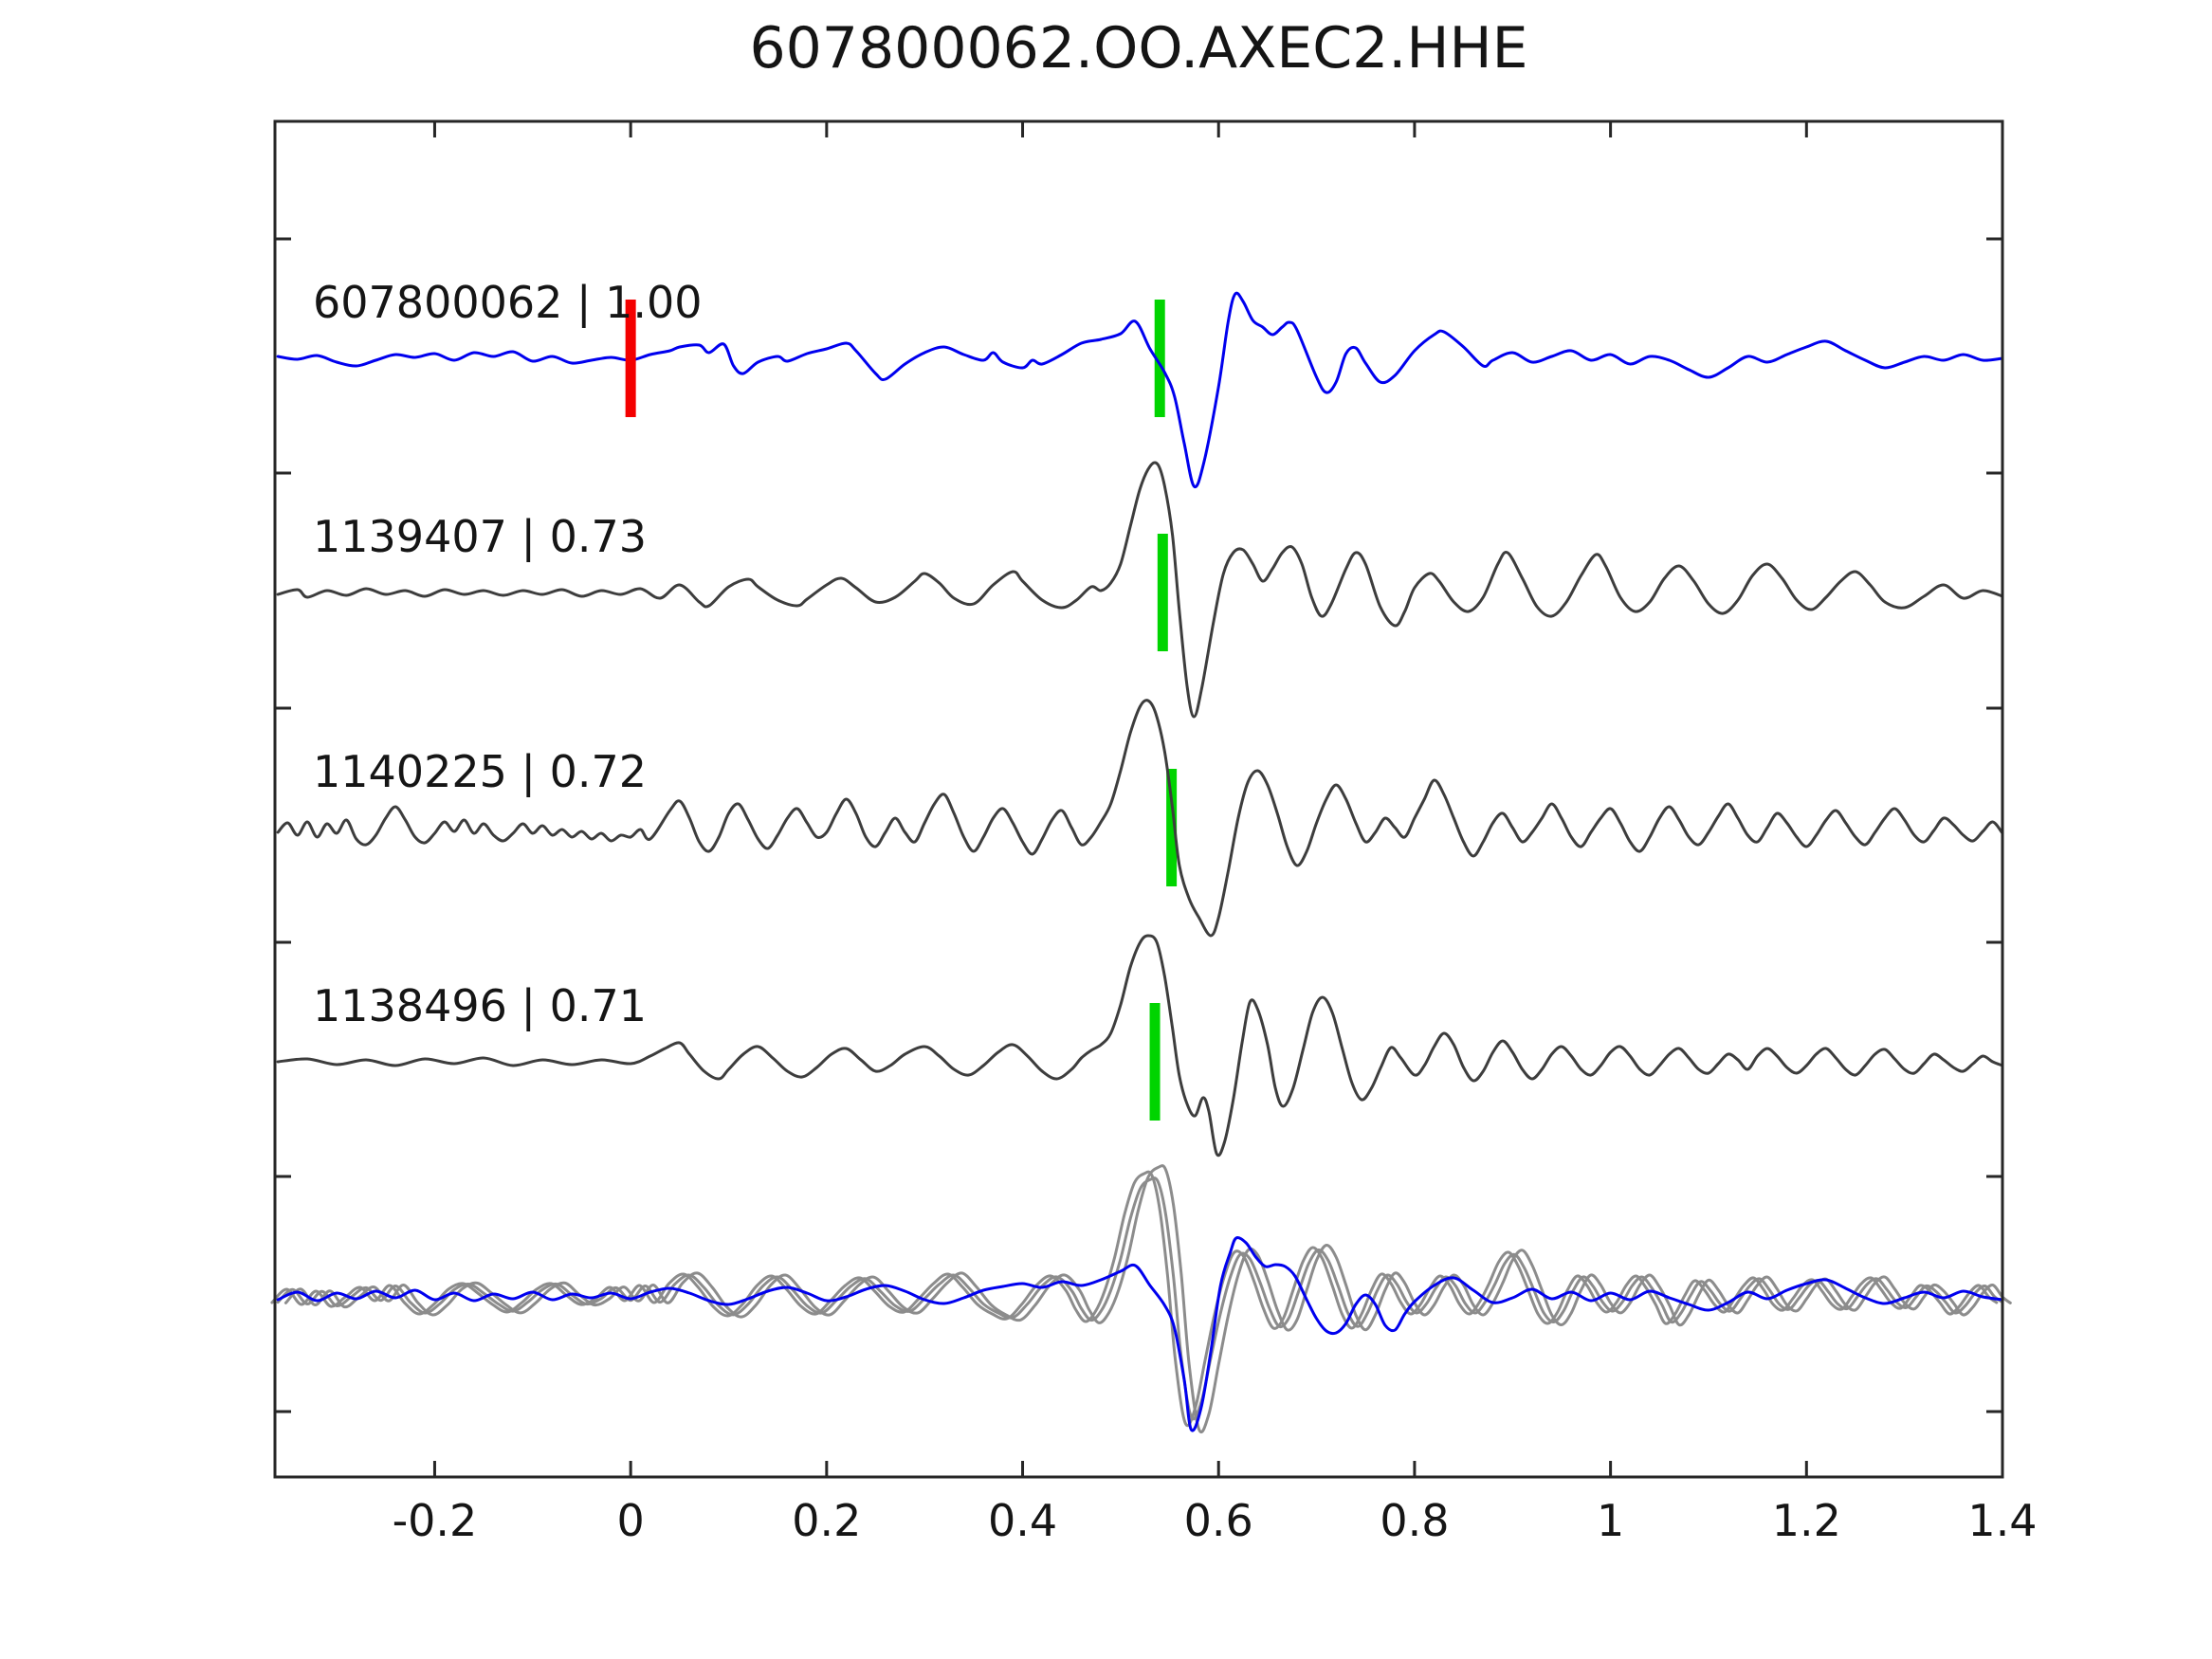 The image size is (2212, 1659). I want to click on x-tick-label: 1, so click(1610, 1520).